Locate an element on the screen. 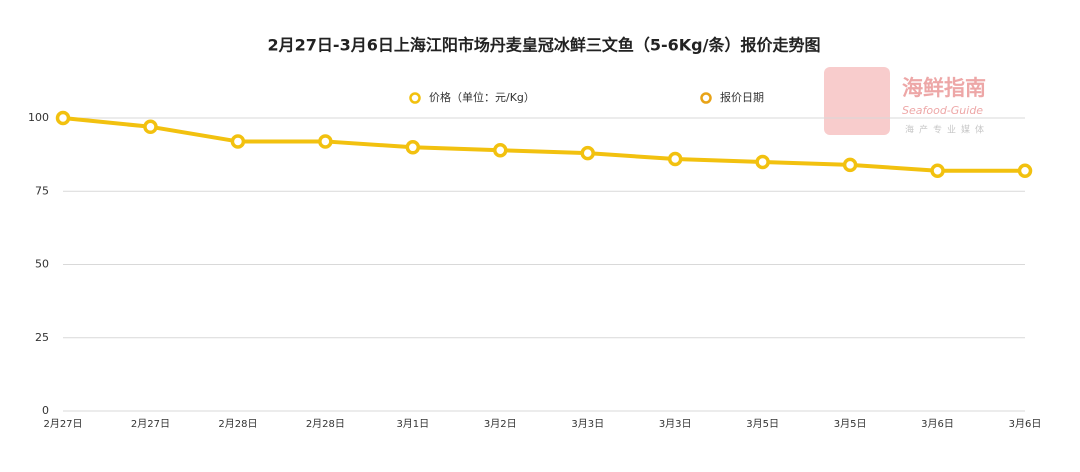  legend-label: 报价日期 is located at coordinates (742, 97).